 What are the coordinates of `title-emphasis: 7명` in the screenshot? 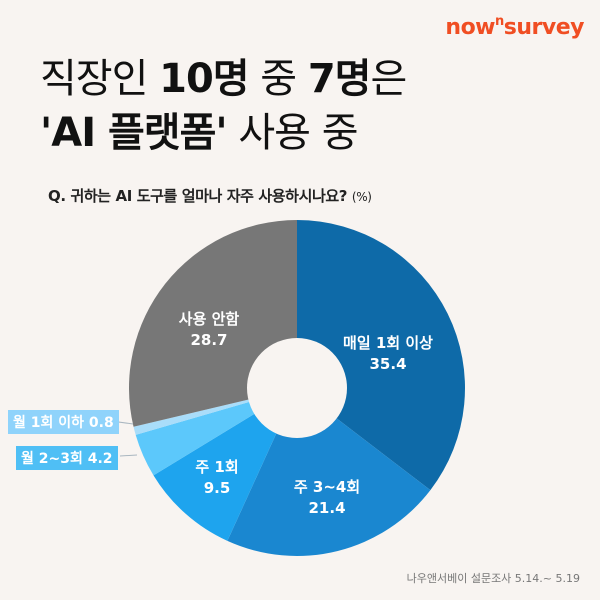 It's located at (339, 79).